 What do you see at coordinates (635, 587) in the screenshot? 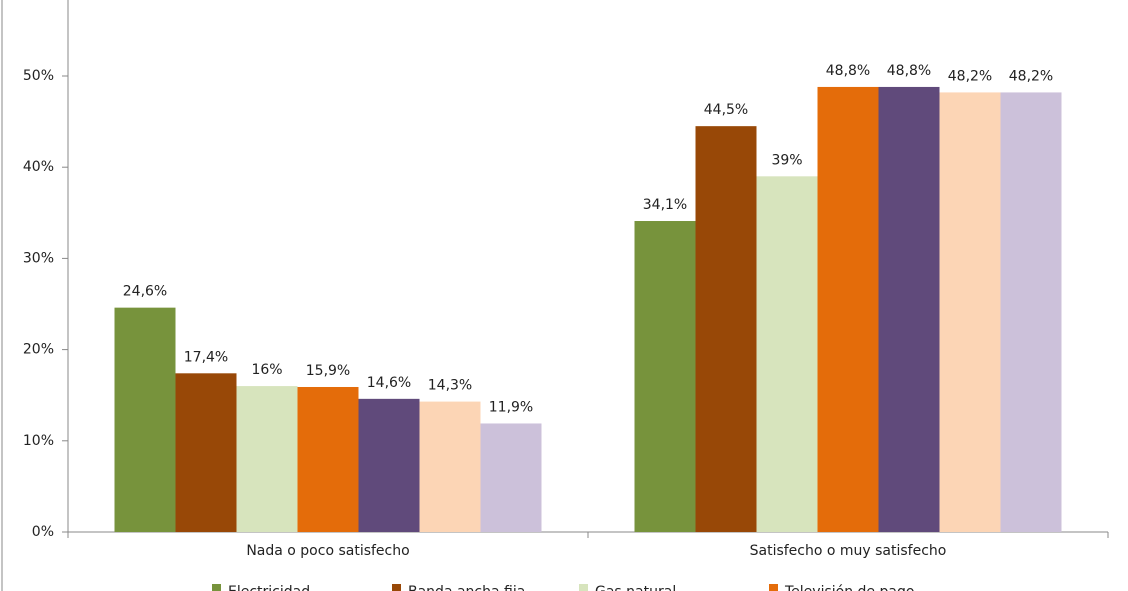
I see `legend-label: Gas natural` at bounding box center [635, 587].